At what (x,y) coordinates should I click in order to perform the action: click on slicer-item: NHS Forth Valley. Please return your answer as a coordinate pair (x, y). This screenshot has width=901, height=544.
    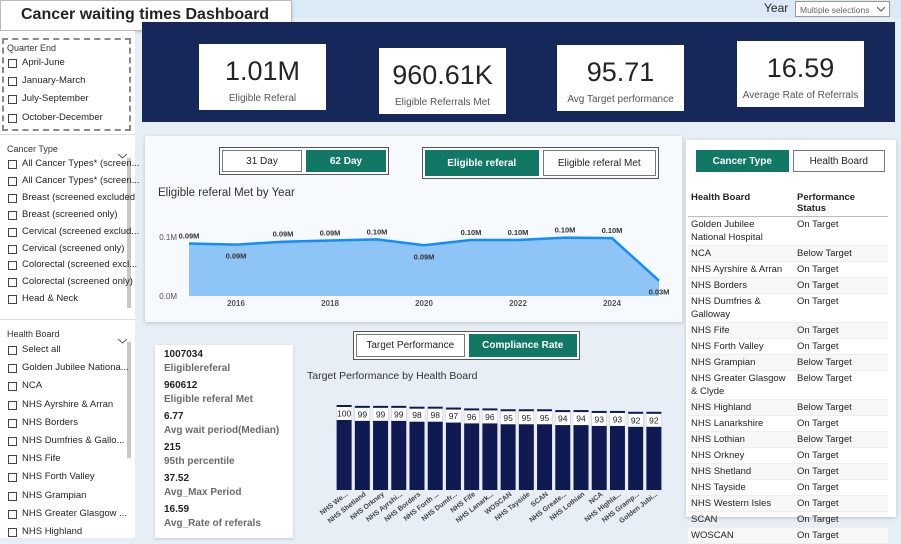
    Looking at the image, I should click on (58, 477).